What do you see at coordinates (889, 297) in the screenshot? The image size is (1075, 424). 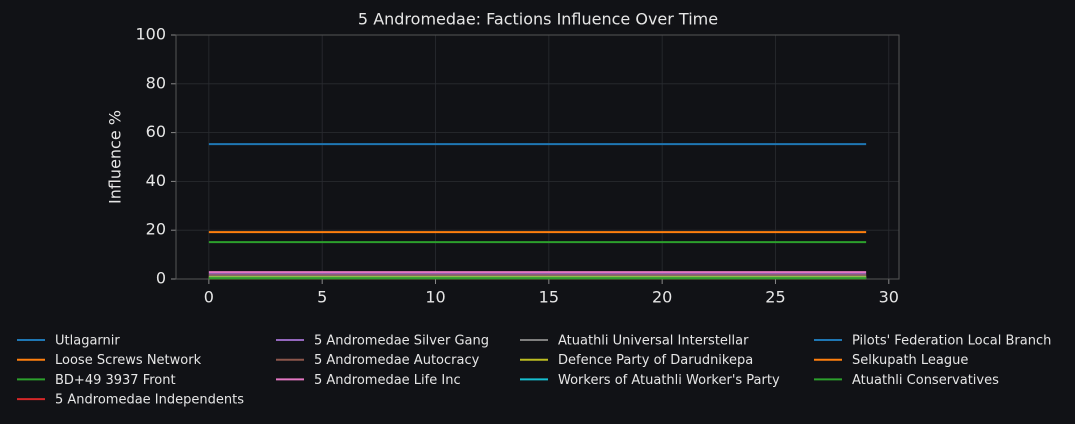 I see `x-tick-label: 30` at bounding box center [889, 297].